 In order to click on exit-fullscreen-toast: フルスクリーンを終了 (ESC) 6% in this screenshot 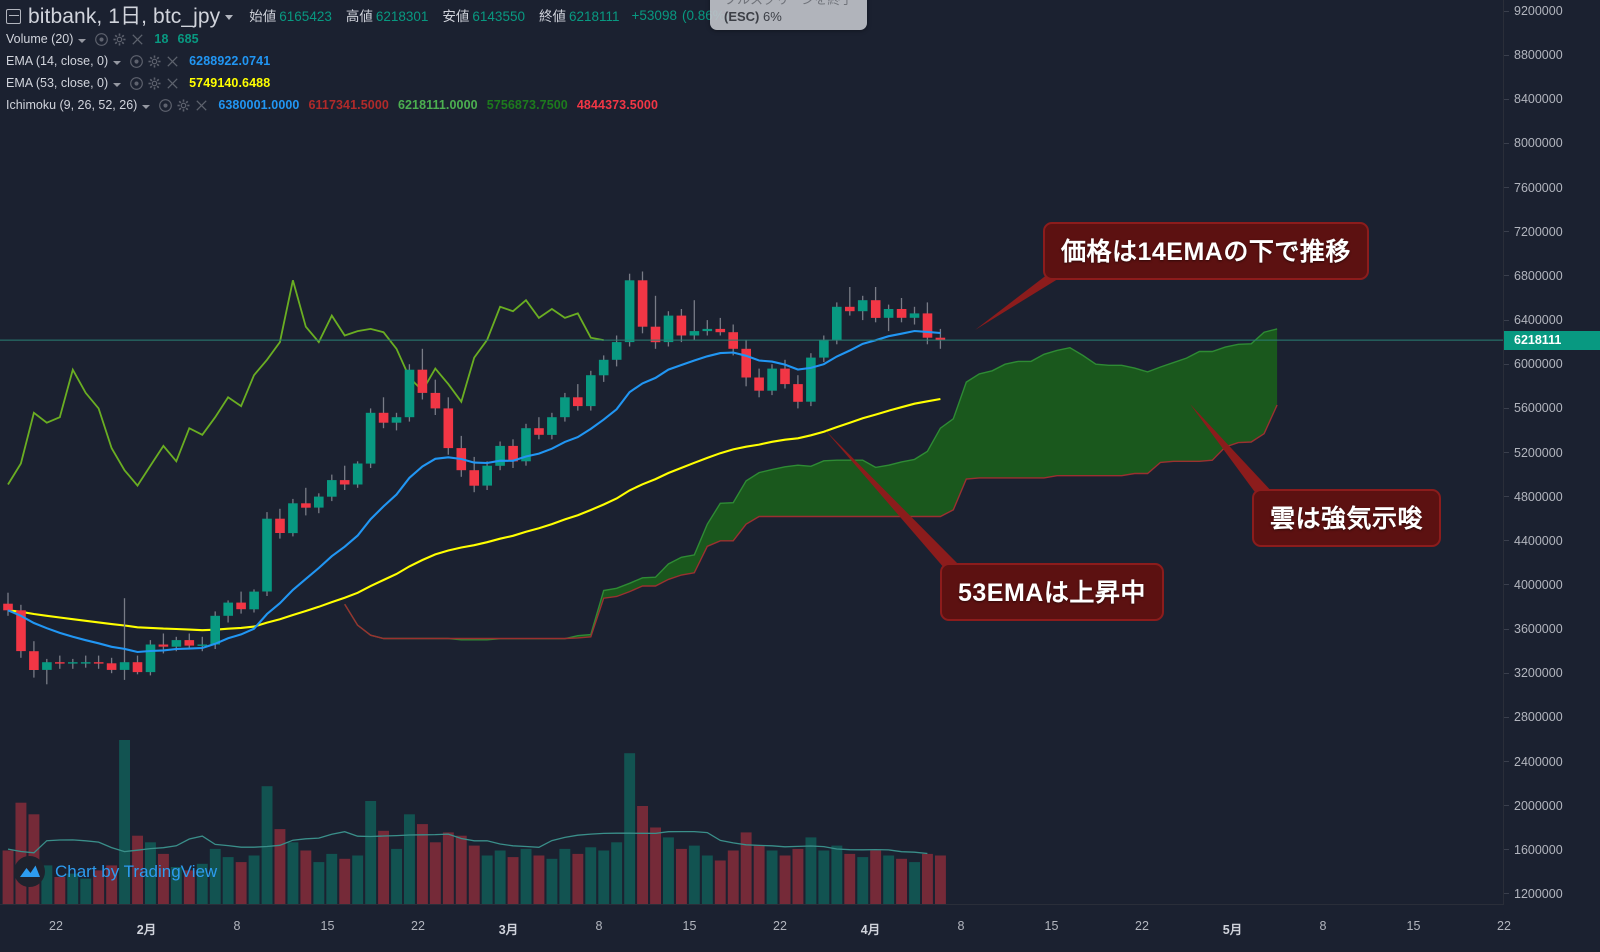, I will do `click(789, 15)`.